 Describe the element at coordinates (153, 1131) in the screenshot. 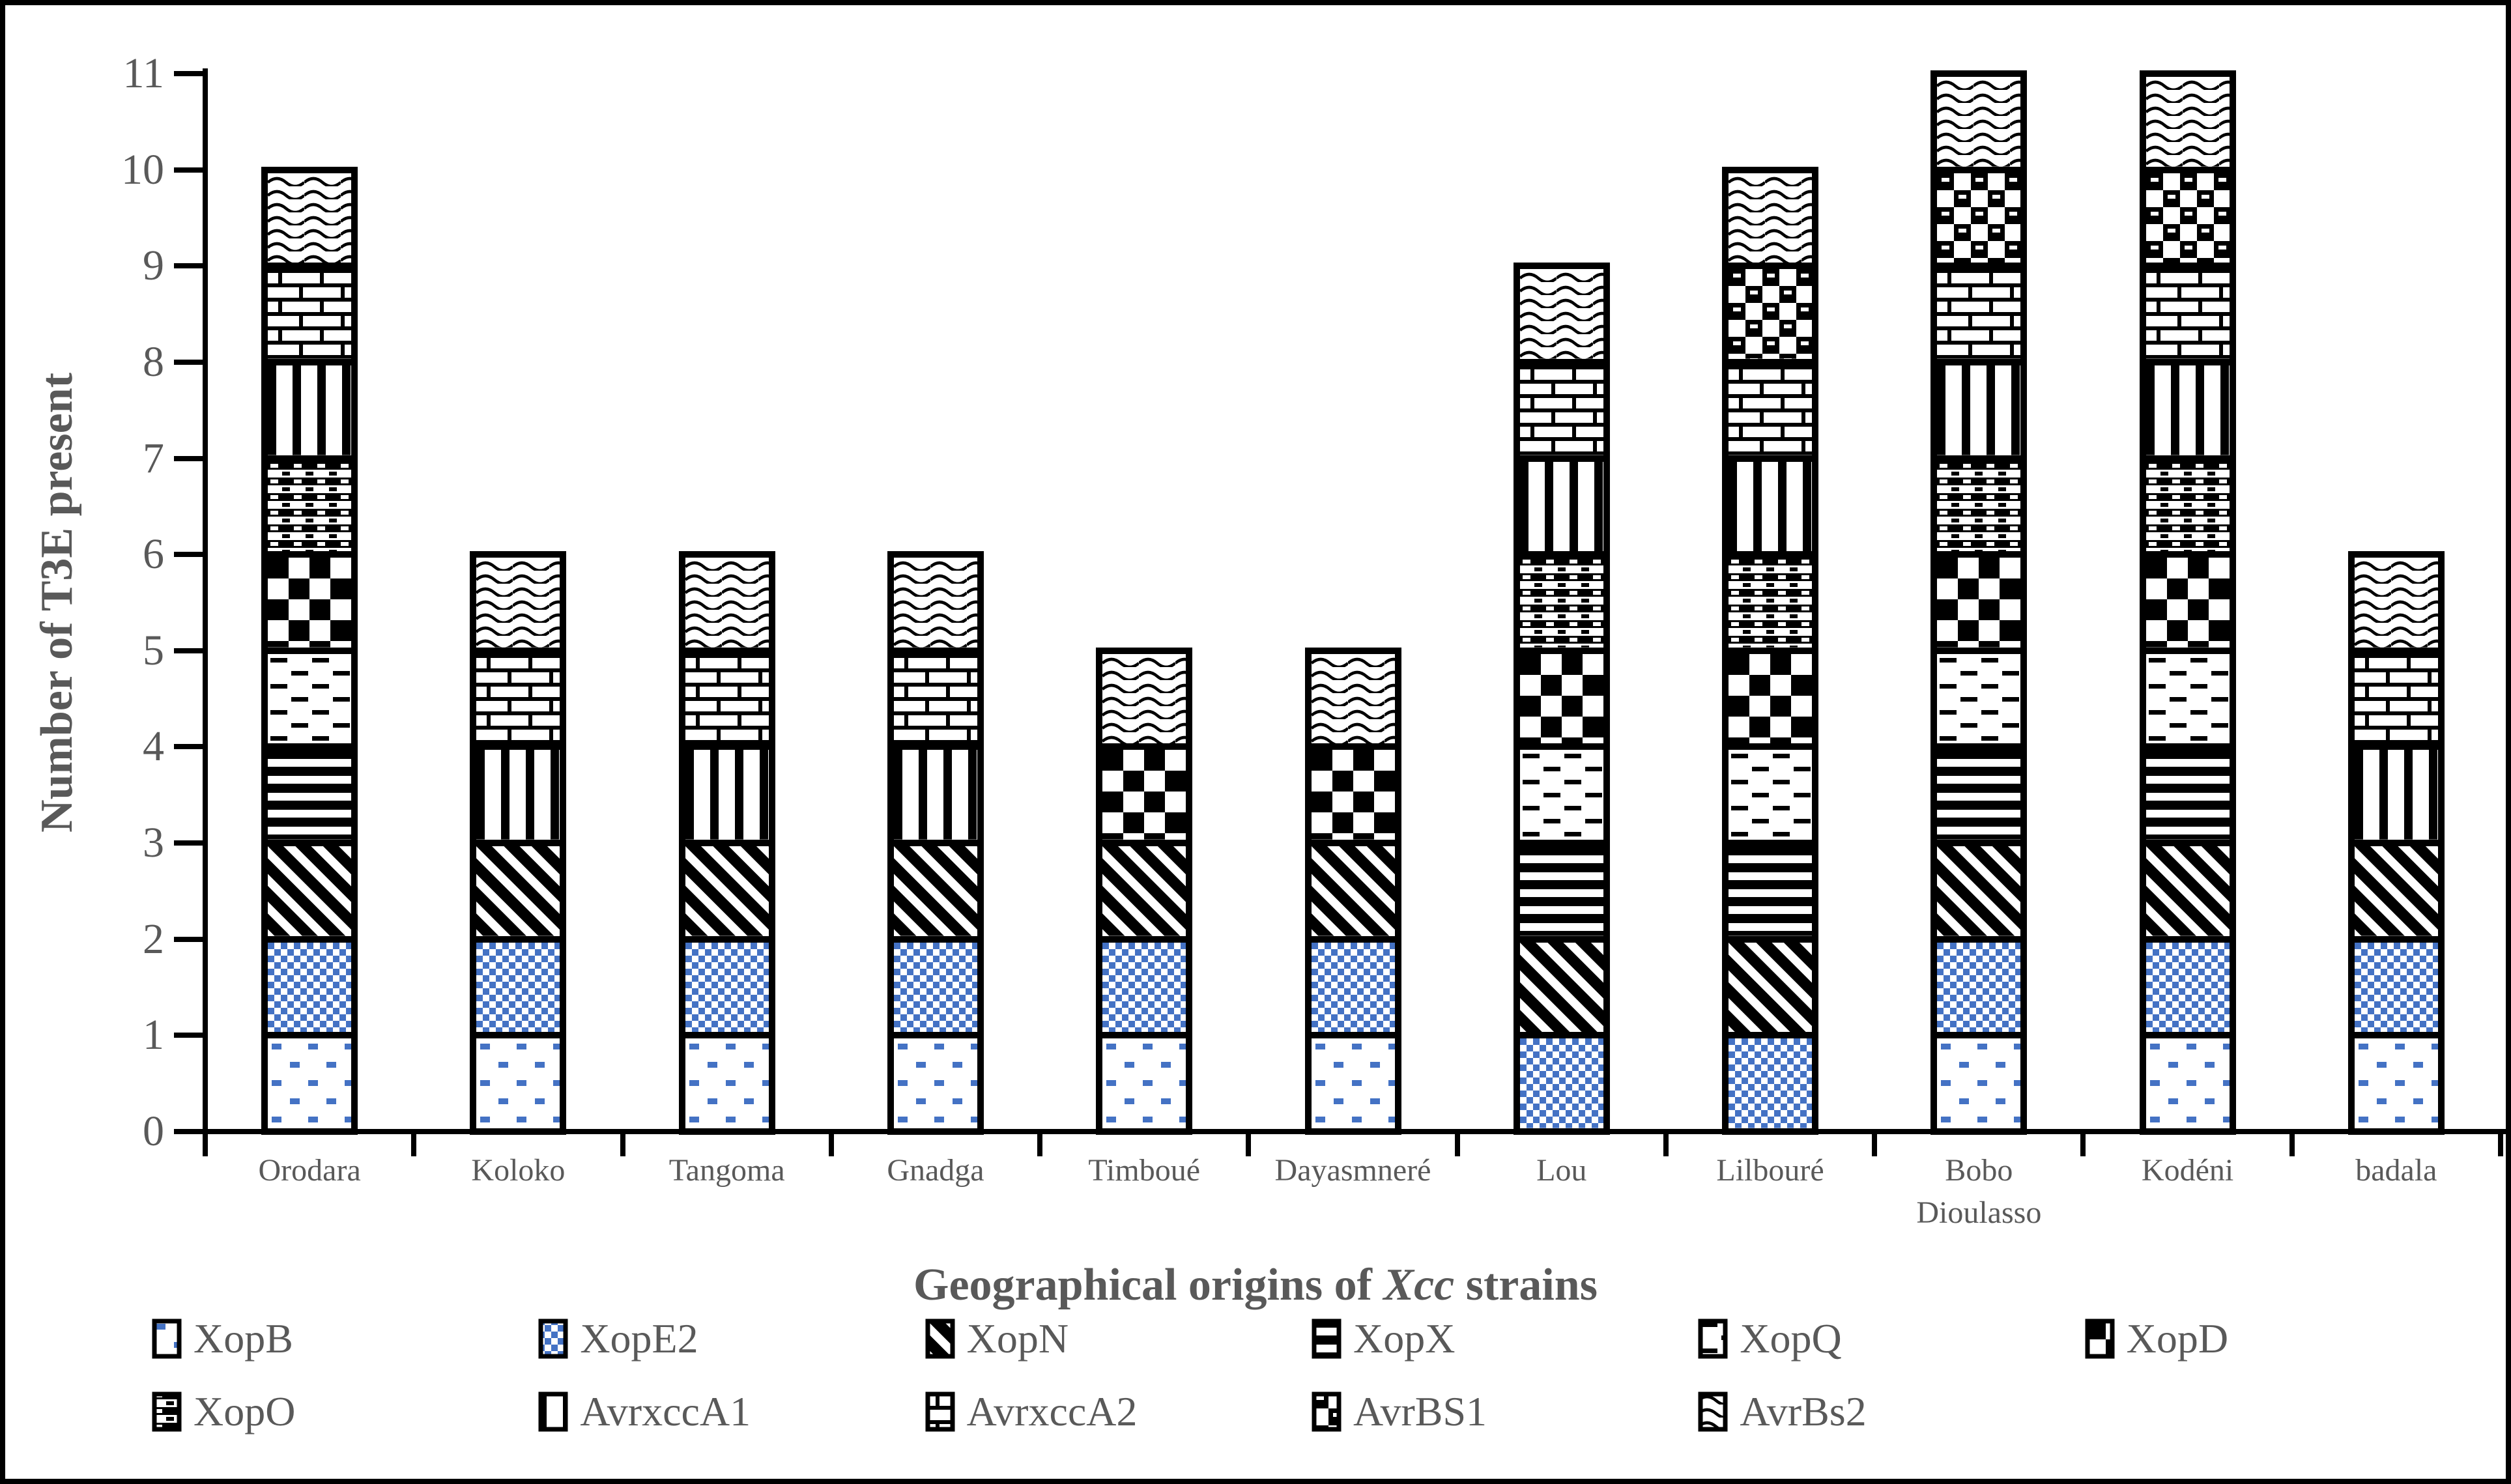

I see `y-tick-label: 0` at that location.